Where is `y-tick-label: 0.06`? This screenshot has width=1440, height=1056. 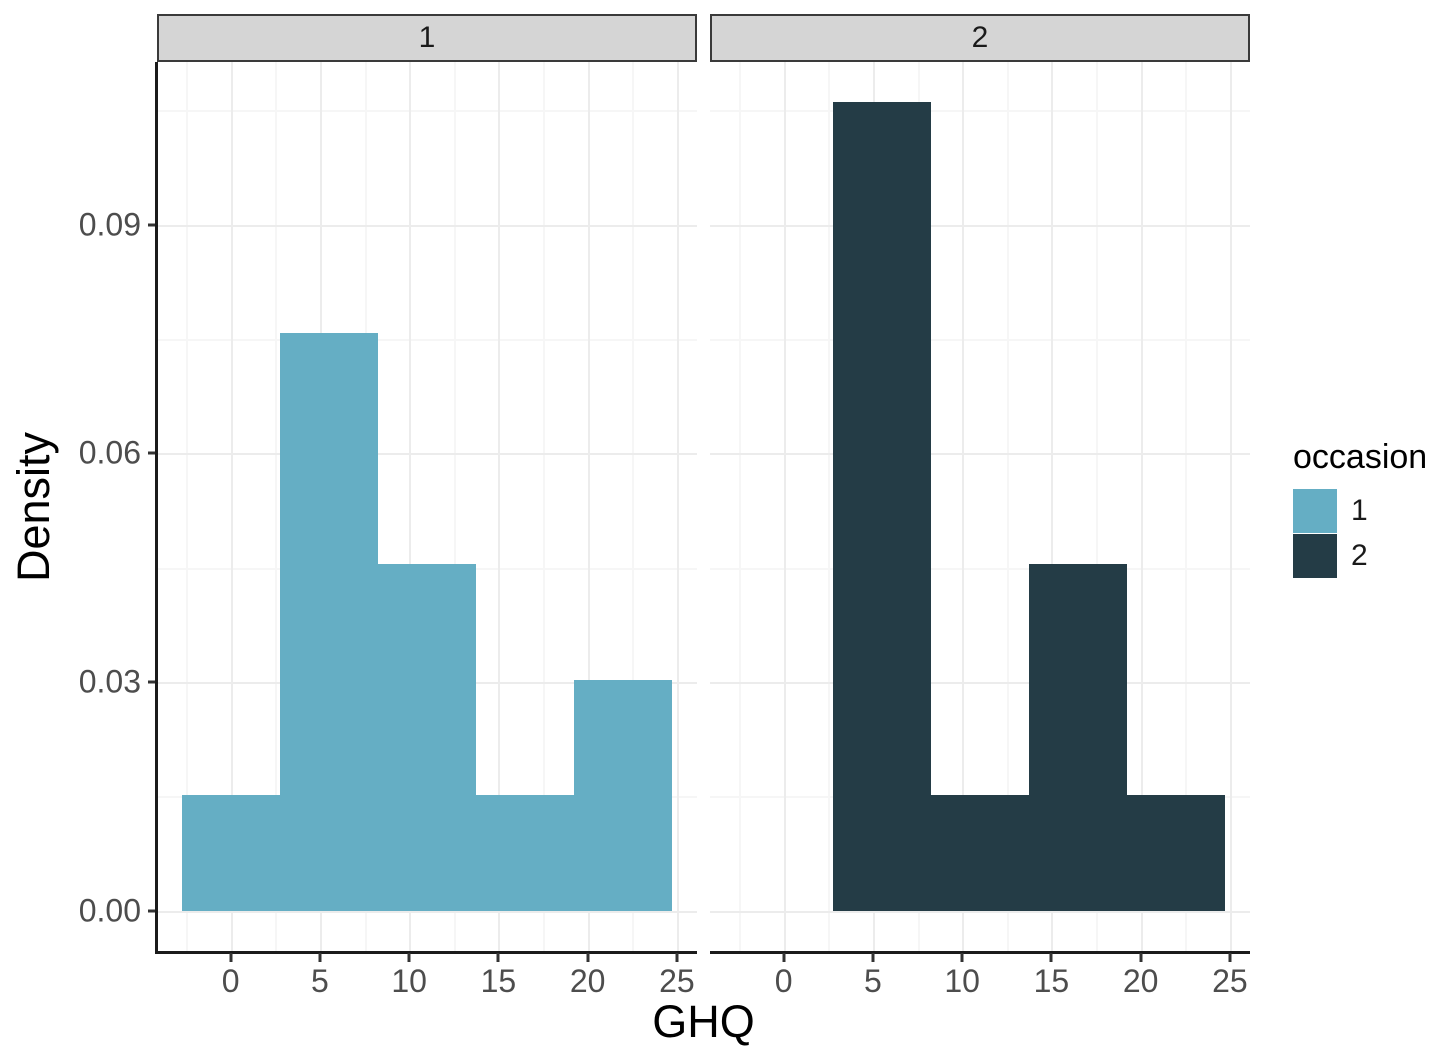 y-tick-label: 0.06 is located at coordinates (109, 452).